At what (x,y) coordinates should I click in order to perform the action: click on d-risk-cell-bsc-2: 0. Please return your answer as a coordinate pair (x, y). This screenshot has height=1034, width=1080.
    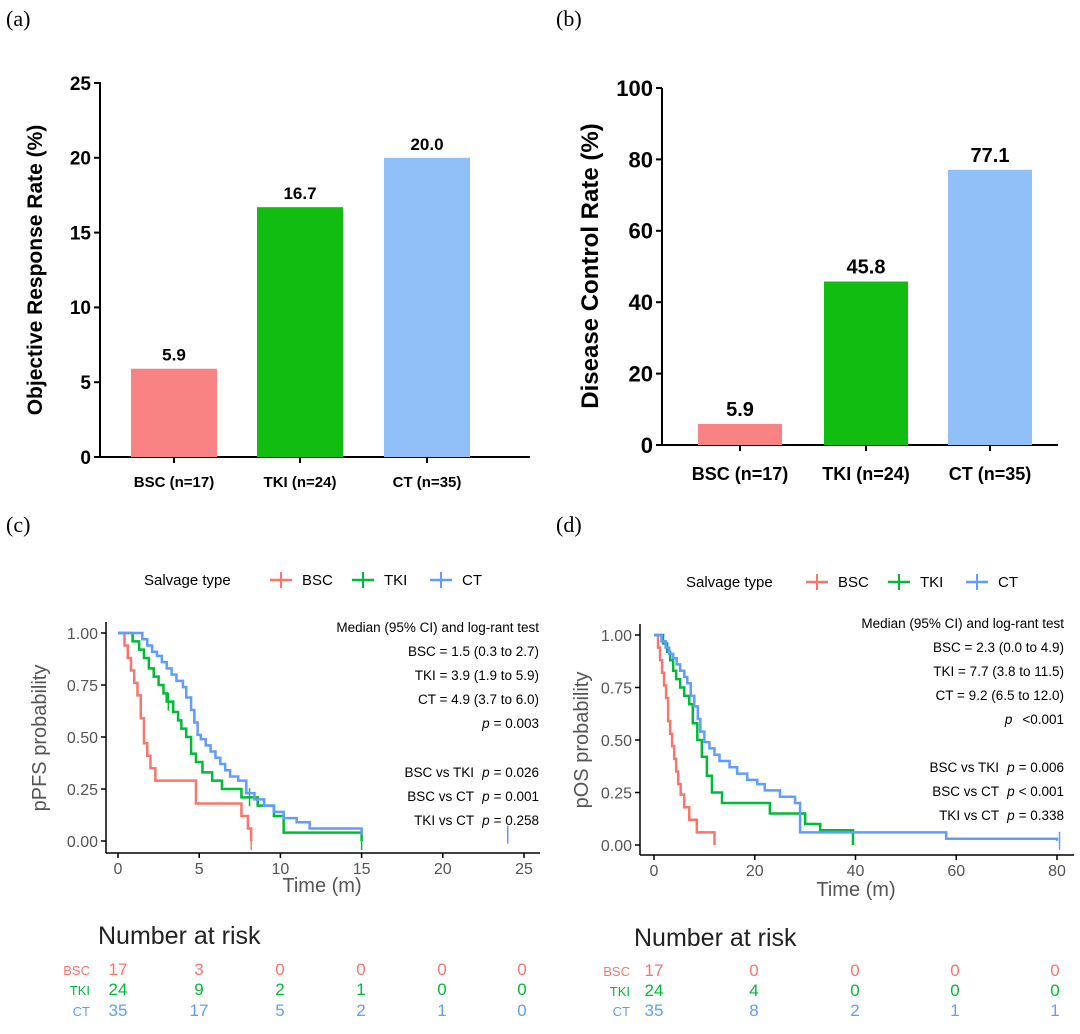
    Looking at the image, I should click on (854, 970).